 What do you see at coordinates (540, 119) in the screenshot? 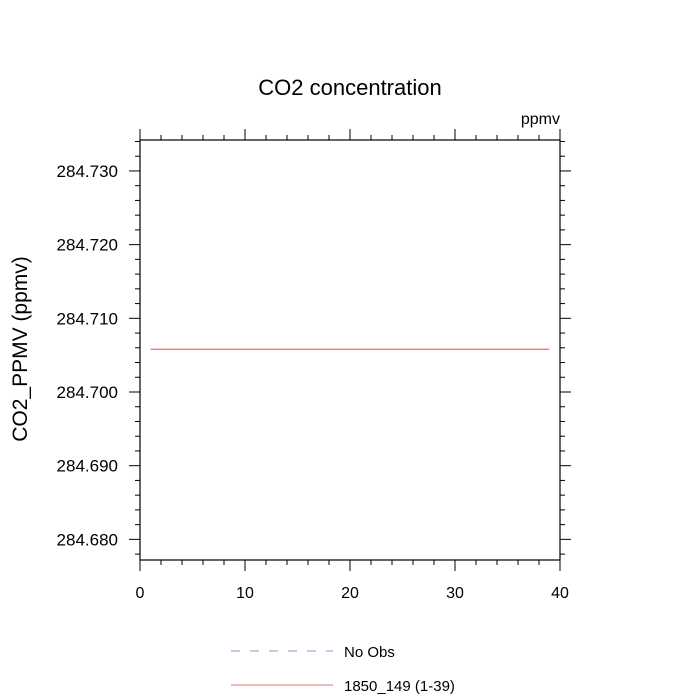
I see `units-label: ppmv` at bounding box center [540, 119].